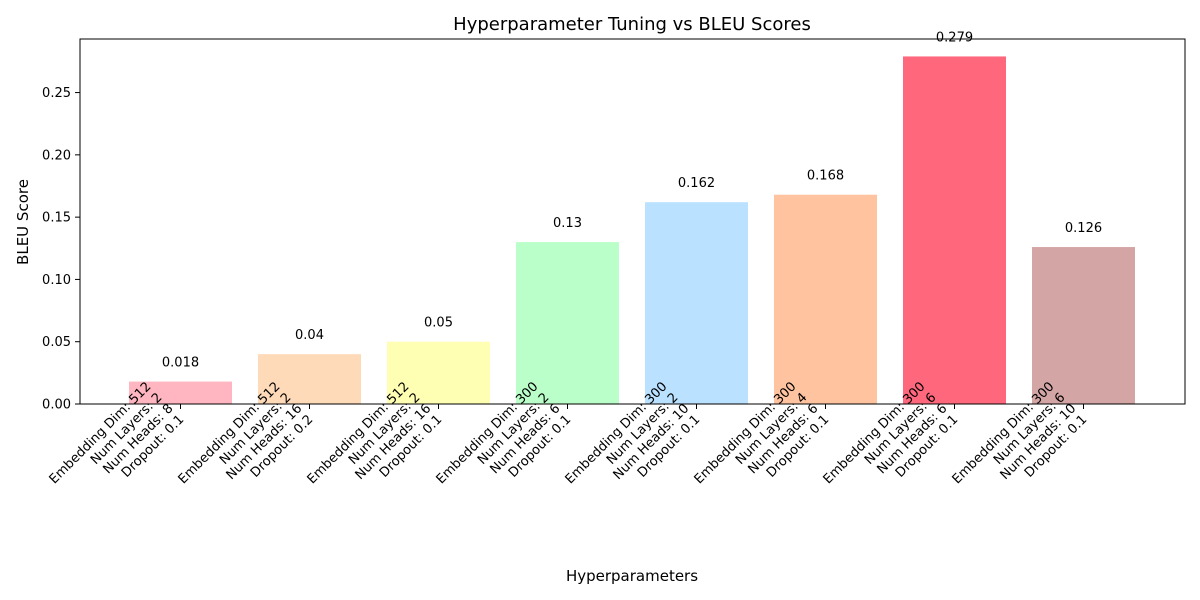 Image resolution: width=1200 pixels, height=600 pixels. What do you see at coordinates (56, 155) in the screenshot?
I see `y-tick-label: 0.20` at bounding box center [56, 155].